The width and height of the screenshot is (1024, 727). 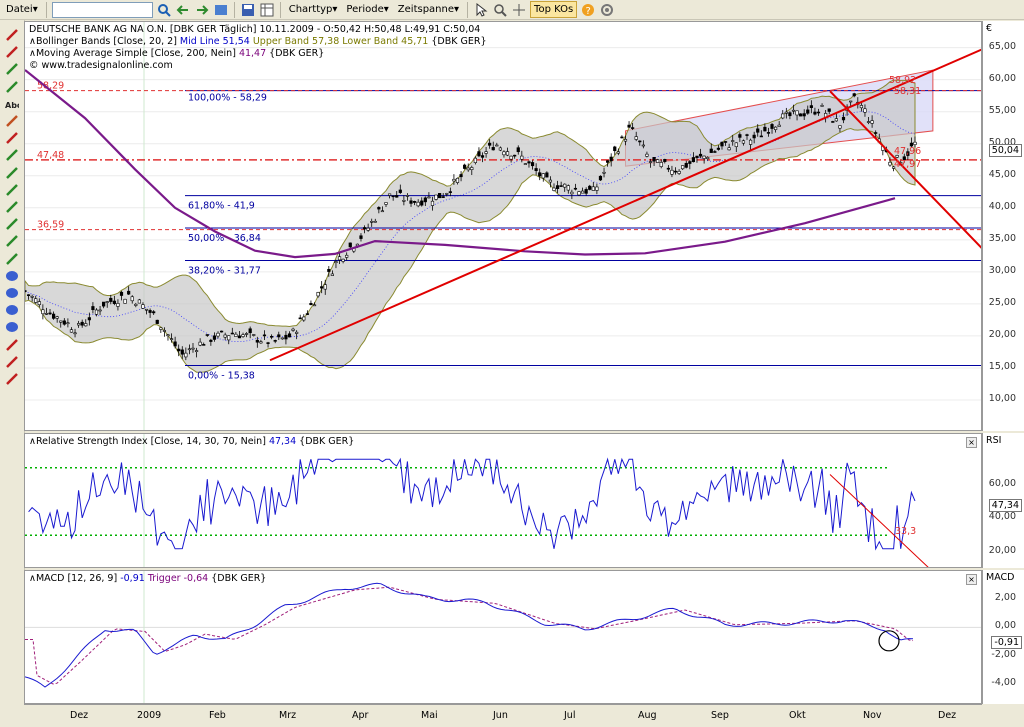 What do you see at coordinates (78, 578) in the screenshot?
I see `macd-legend-name: MACD [12, 26, 9]` at bounding box center [78, 578].